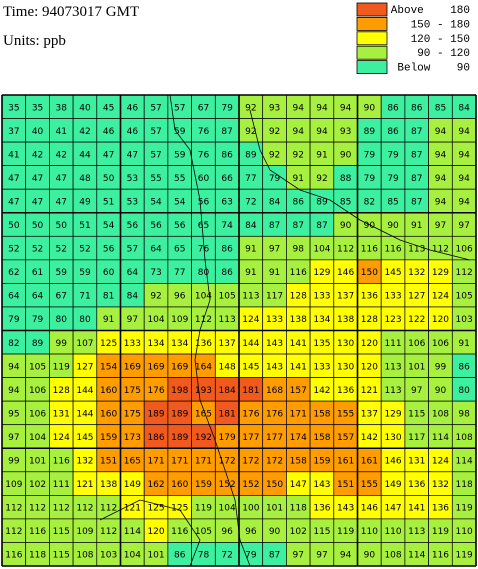 This screenshot has width=478, height=569. I want to click on cell-value: 162, so click(155, 485).